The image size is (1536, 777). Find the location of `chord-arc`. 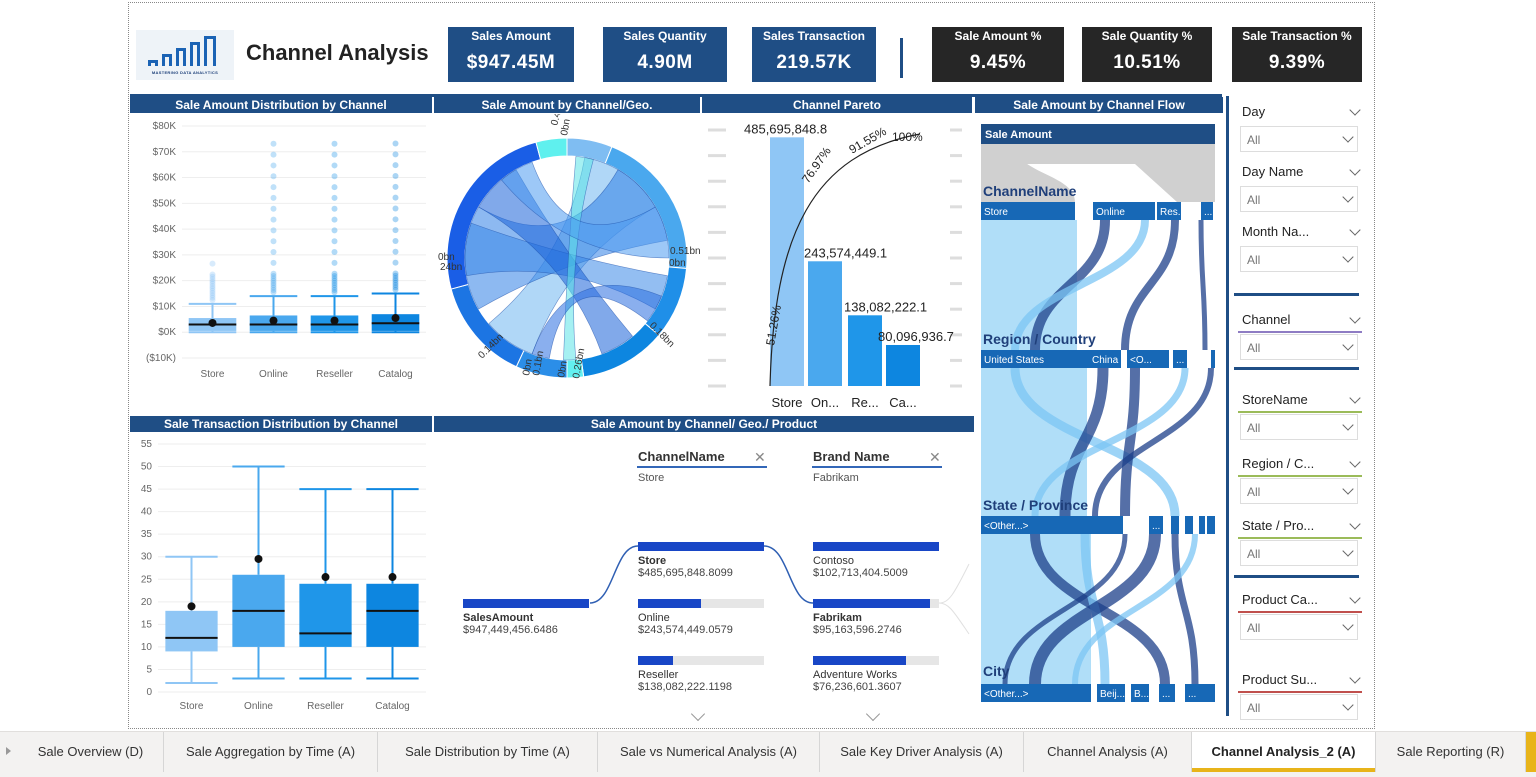

chord-arc is located at coordinates (551, 149).